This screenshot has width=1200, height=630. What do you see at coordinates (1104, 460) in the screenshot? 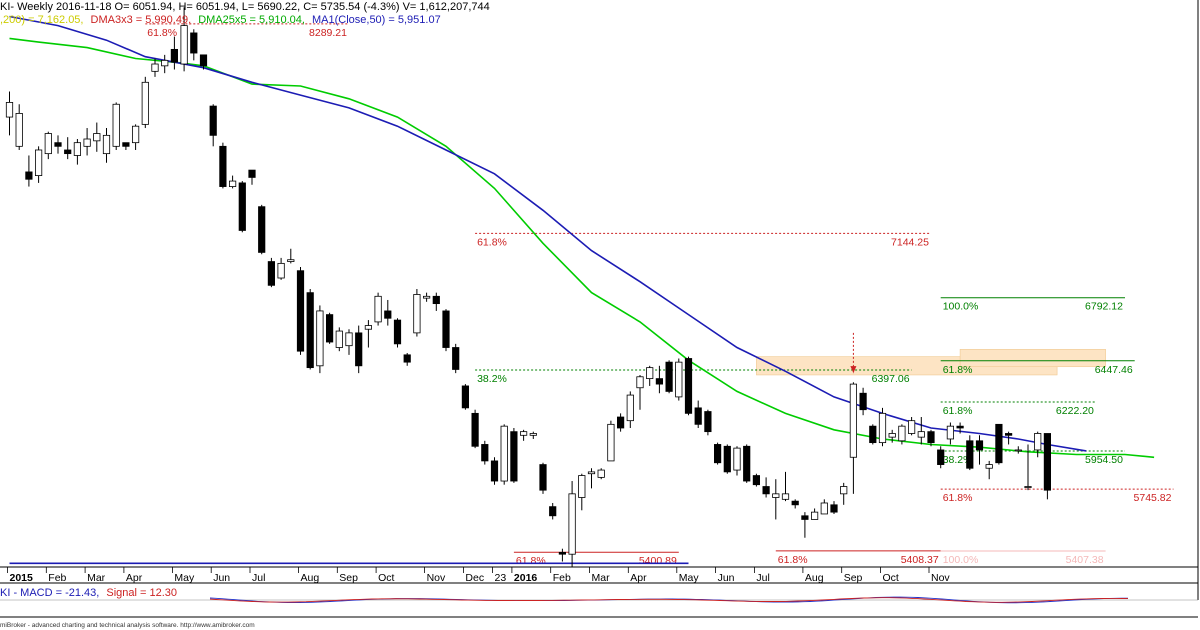
I see `fib-right-label-8: 5954.50` at bounding box center [1104, 460].